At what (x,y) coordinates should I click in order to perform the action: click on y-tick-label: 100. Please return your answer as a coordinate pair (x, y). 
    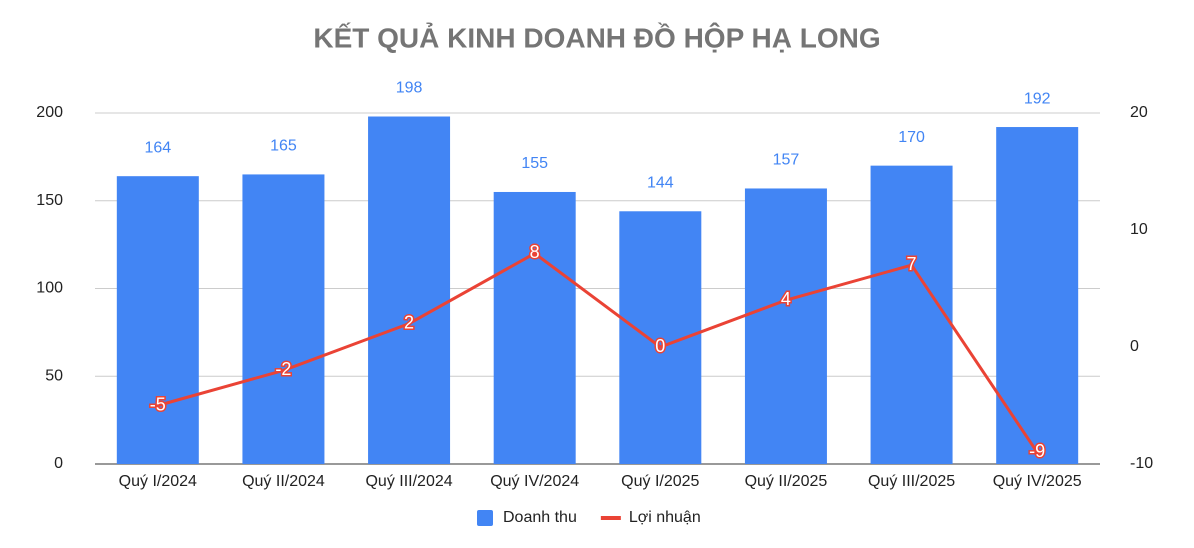
    Looking at the image, I should click on (49, 288).